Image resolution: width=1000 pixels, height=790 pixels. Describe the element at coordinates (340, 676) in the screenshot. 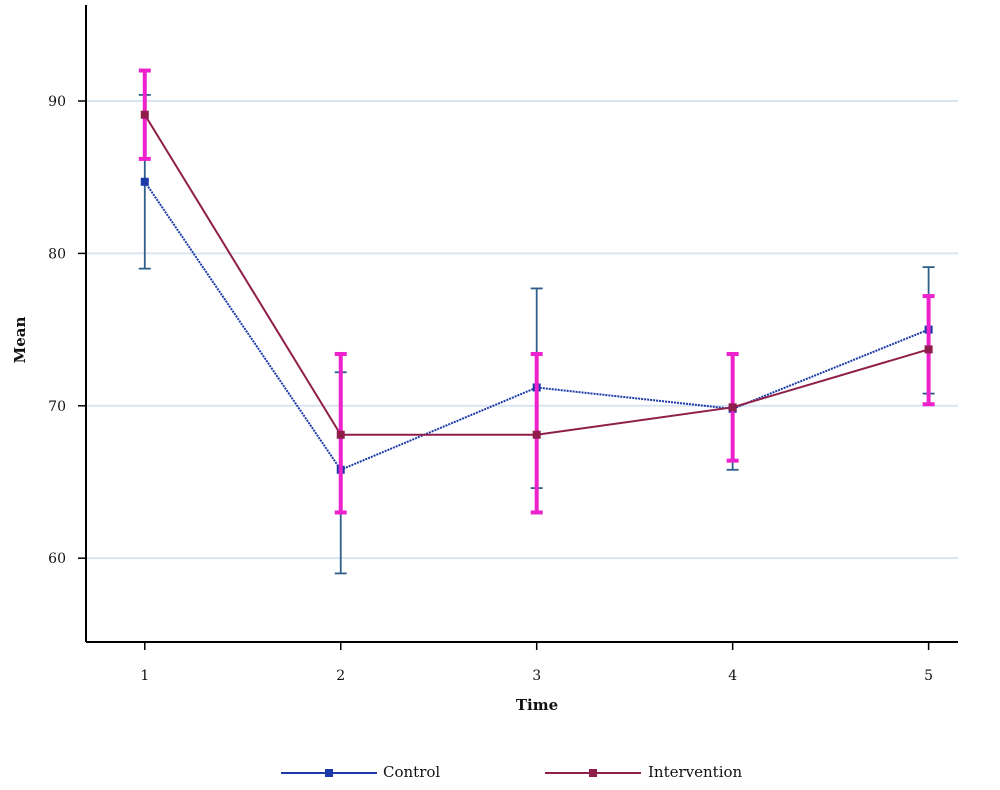

I see `x-tick-label: 2` at that location.